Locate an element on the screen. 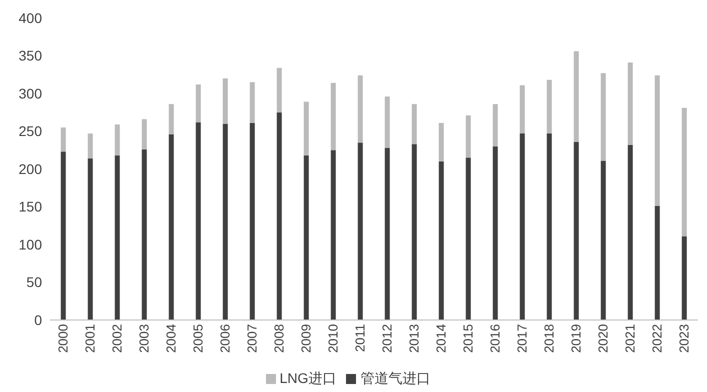 The height and width of the screenshot is (392, 707). x-tick-label: 2014 is located at coordinates (441, 338).